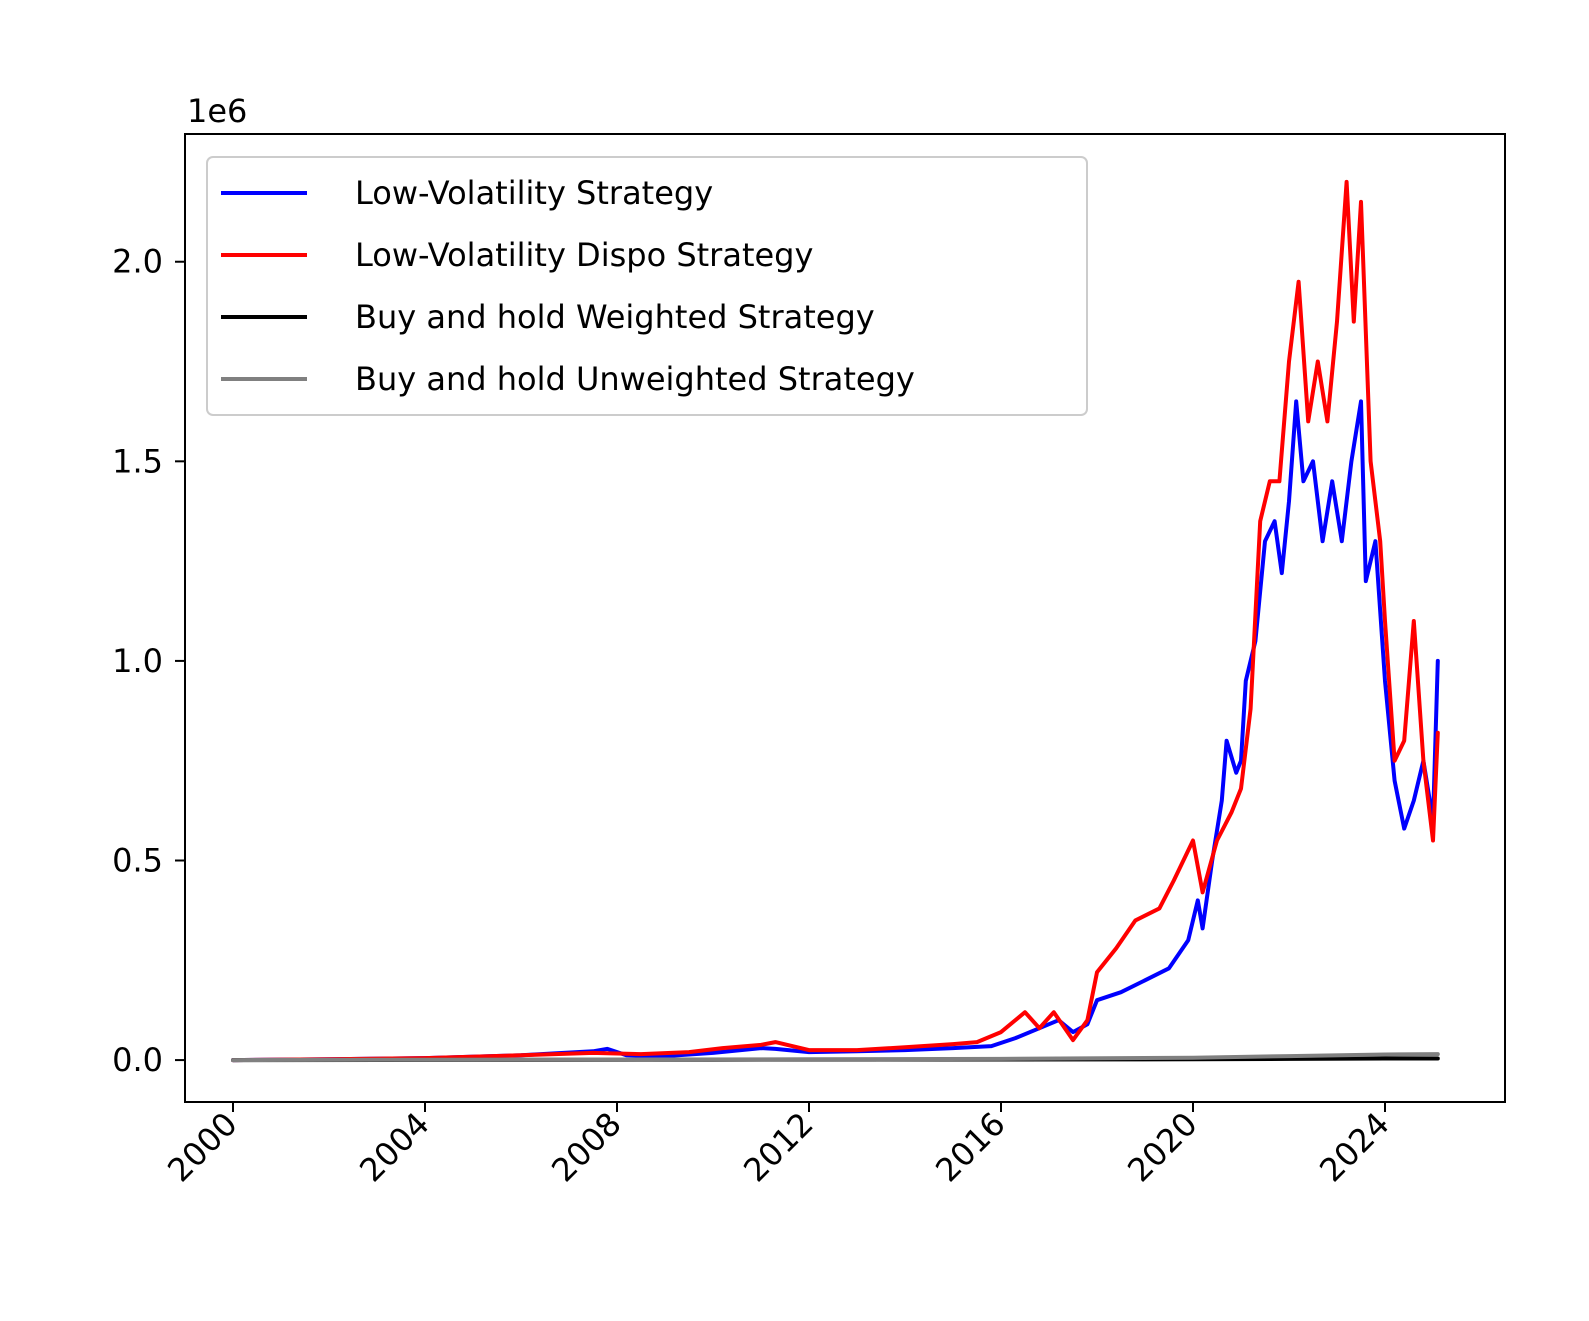 This screenshot has width=1589, height=1321. Describe the element at coordinates (137, 860) in the screenshot. I see `y-tick-label: 0.5` at that location.